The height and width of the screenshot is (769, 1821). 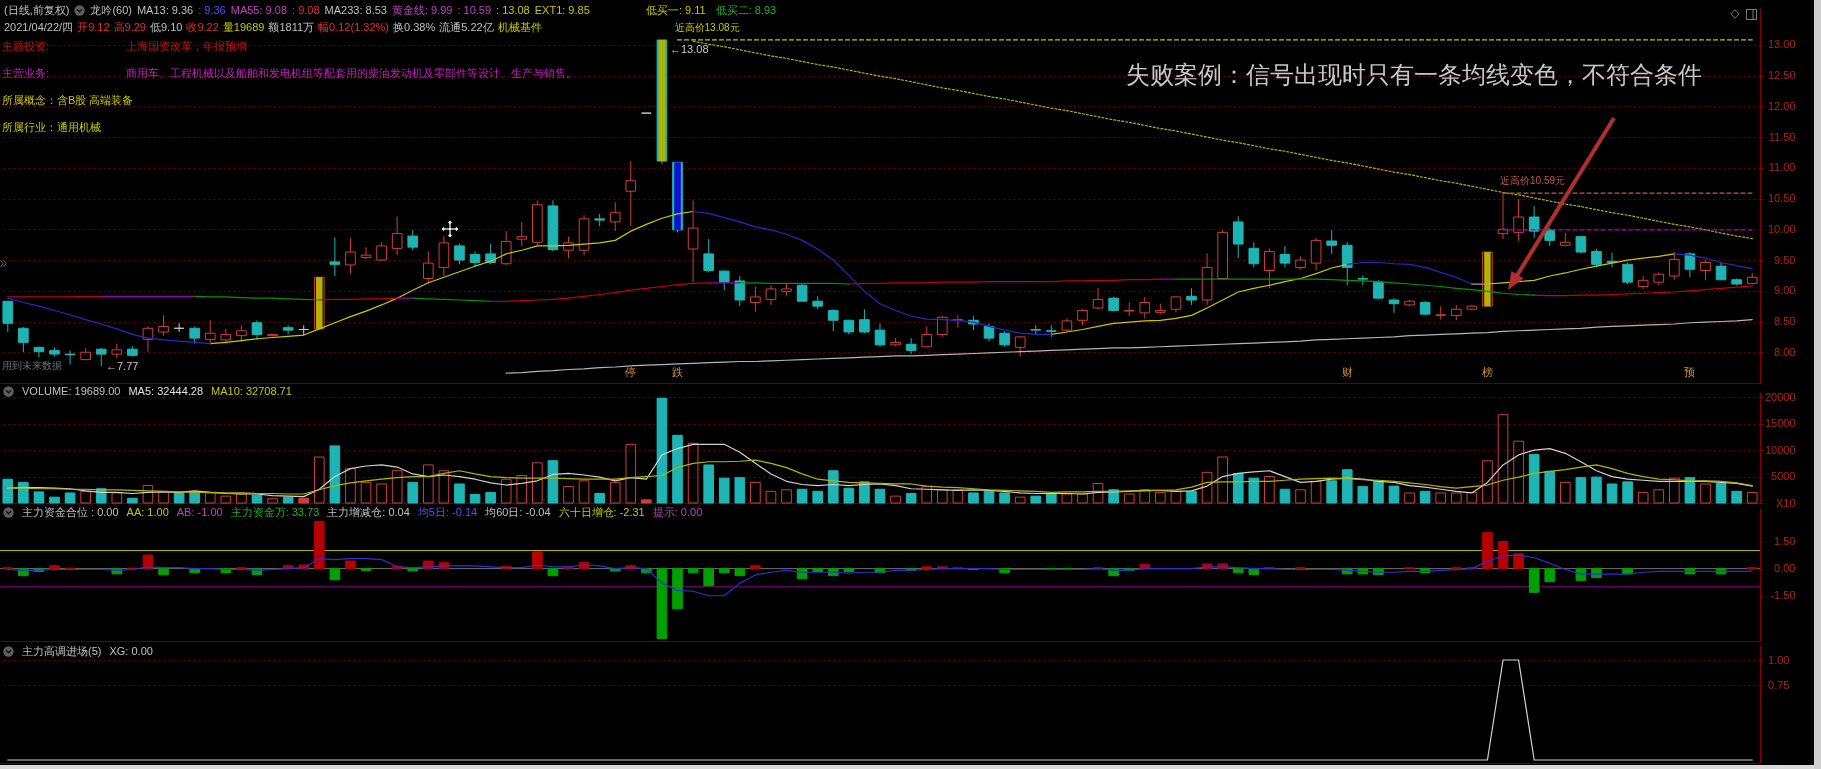 What do you see at coordinates (1785, 290) in the screenshot?
I see `y-tick-label: 9.00` at bounding box center [1785, 290].